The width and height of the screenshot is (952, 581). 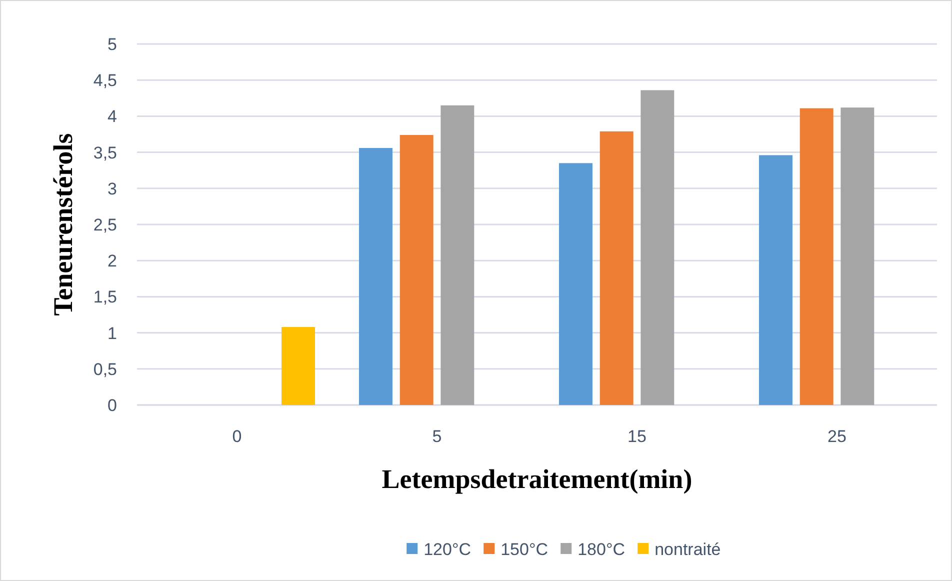 I want to click on legend-label: nontraité, so click(x=687, y=549).